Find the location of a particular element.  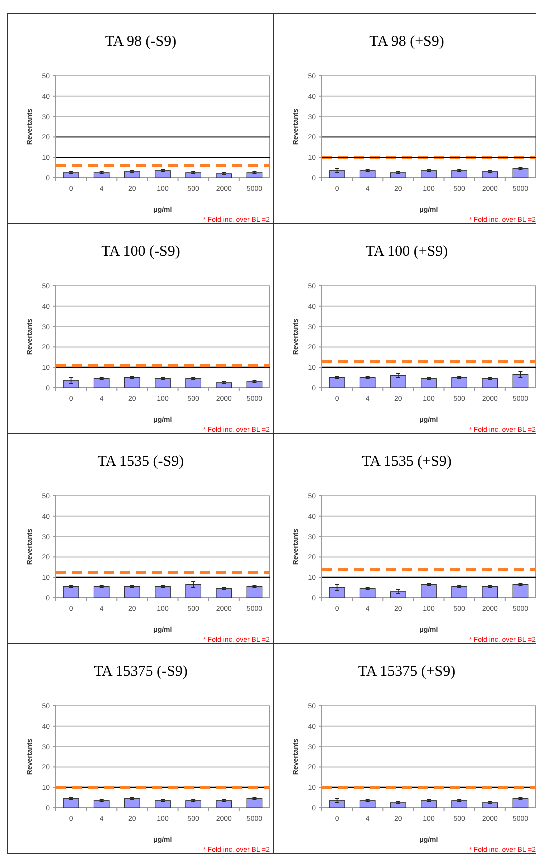

chart-title: TA 100 (-S9) is located at coordinates (141, 252).